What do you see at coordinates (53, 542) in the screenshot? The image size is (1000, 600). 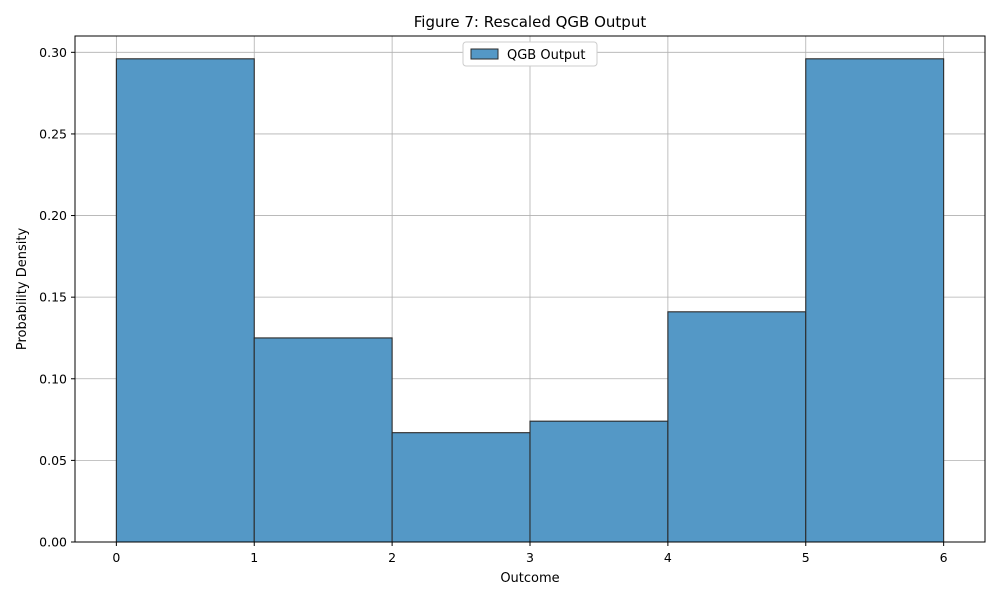 I see `y-tick-label: 0.00` at bounding box center [53, 542].